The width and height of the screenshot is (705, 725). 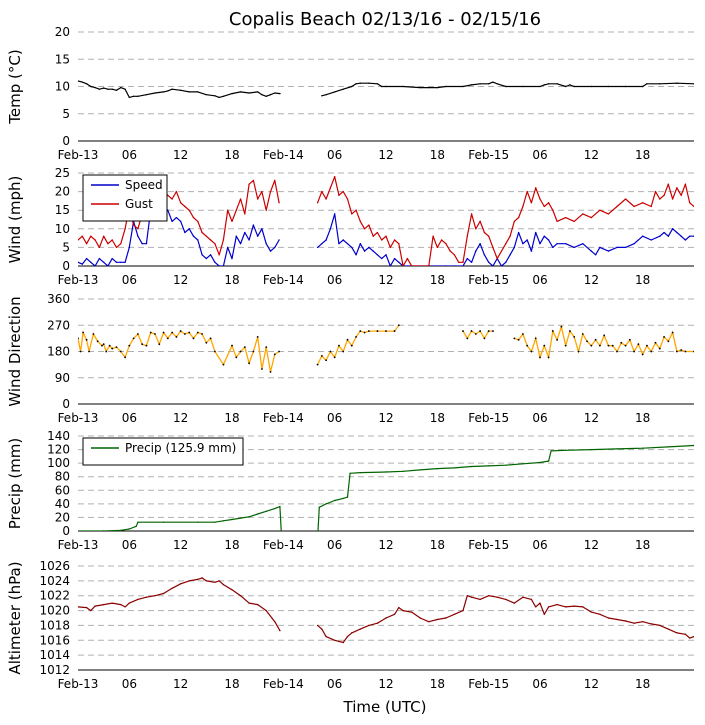 I want to click on y-tick-label: 1020, so click(x=54, y=611).